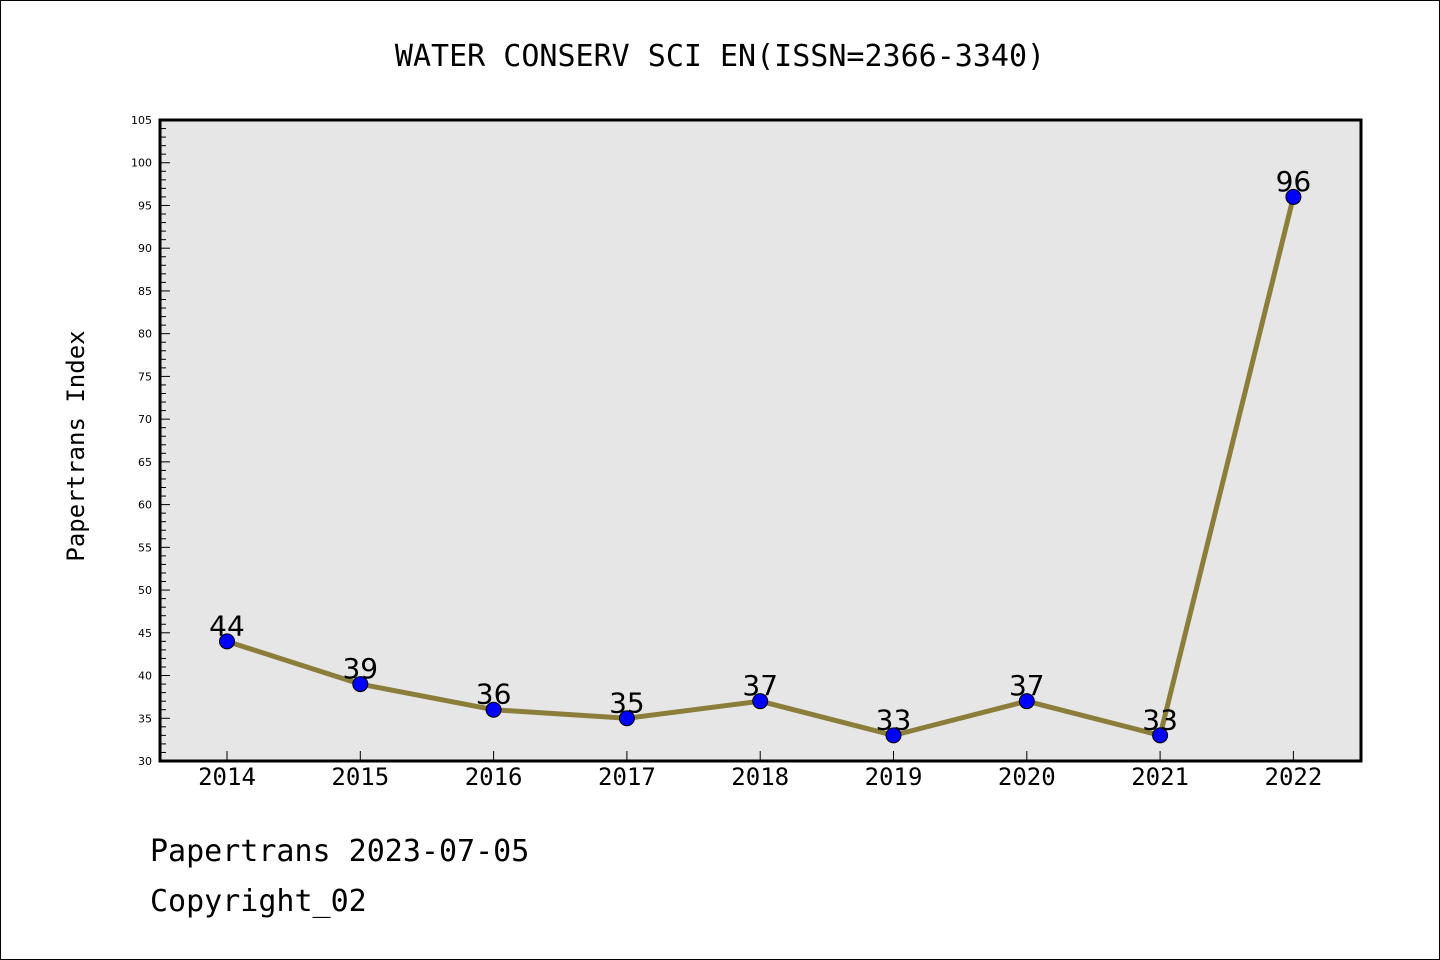 The width and height of the screenshot is (1440, 960). I want to click on y-tick-label: 35, so click(145, 718).